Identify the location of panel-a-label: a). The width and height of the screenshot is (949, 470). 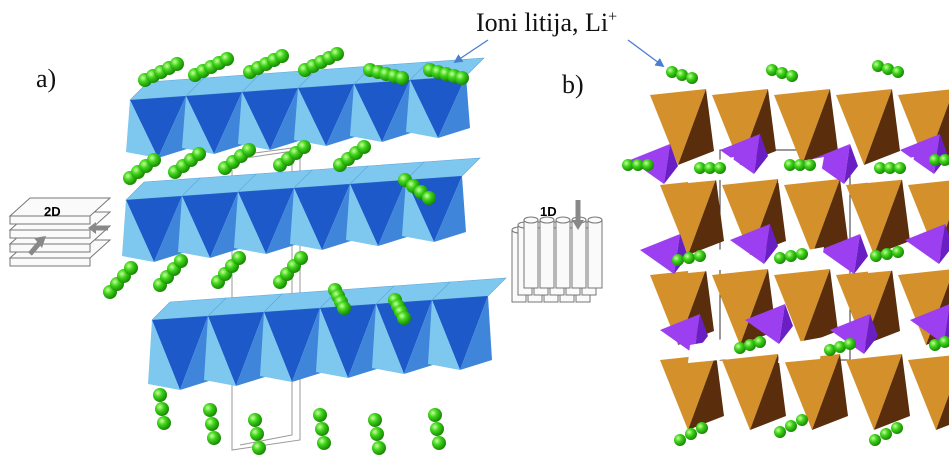
(46, 78).